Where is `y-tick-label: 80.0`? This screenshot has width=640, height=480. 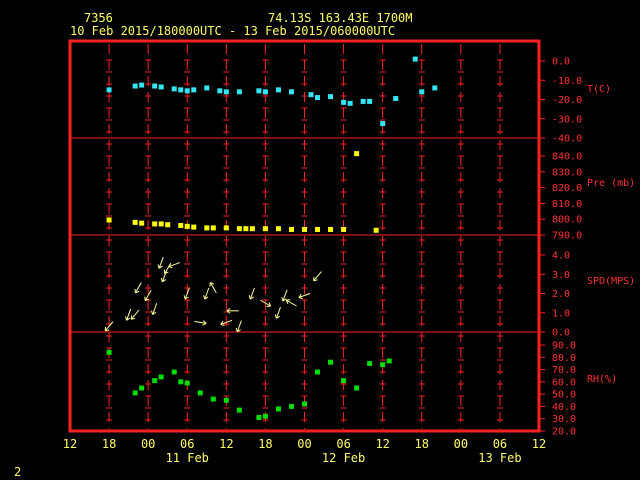 y-tick-label: 80.0 is located at coordinates (564, 358).